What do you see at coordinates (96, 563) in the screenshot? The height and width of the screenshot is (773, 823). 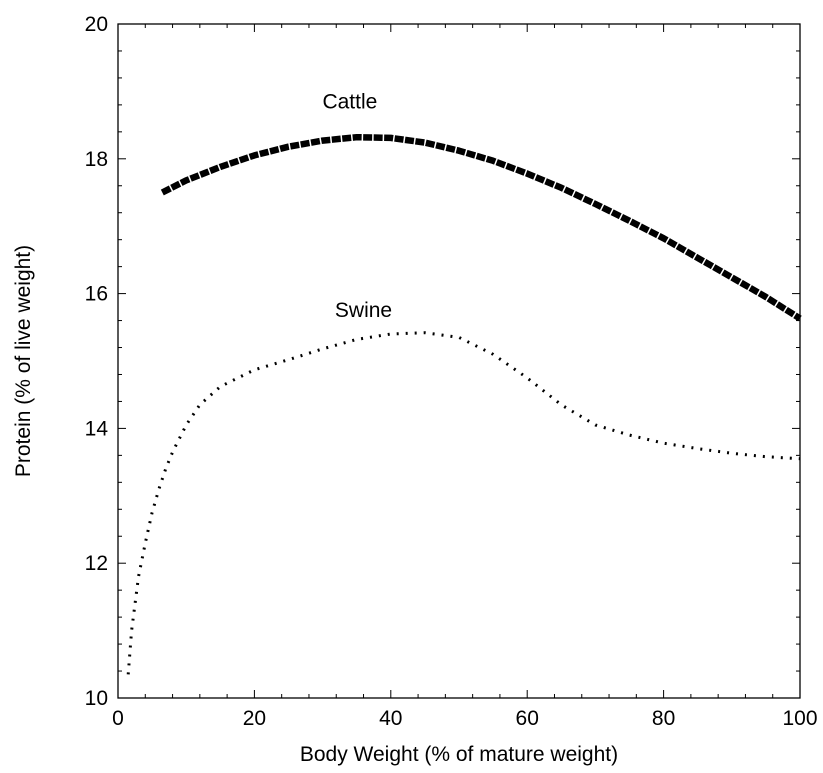 I see `y-tick-label: 12` at bounding box center [96, 563].